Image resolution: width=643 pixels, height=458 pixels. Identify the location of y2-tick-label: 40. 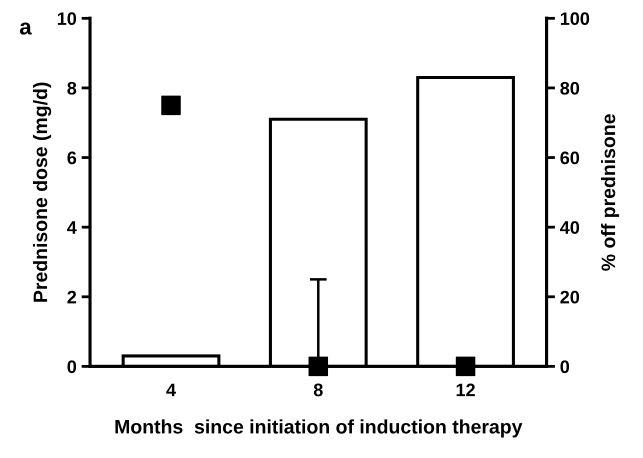
(570, 227).